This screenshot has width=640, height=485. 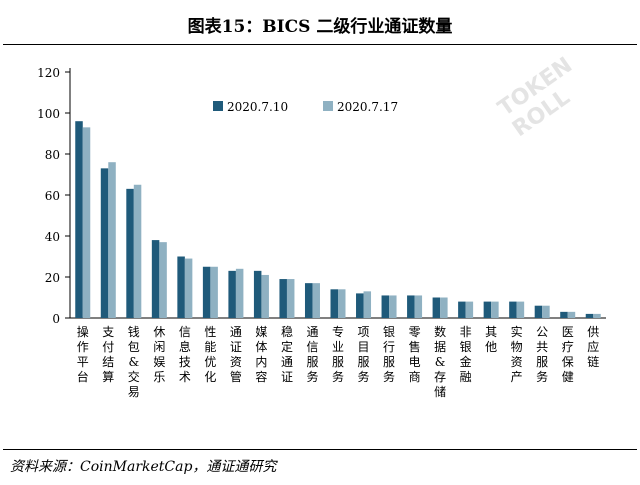 I want to click on category-label: 其他, so click(x=491, y=339).